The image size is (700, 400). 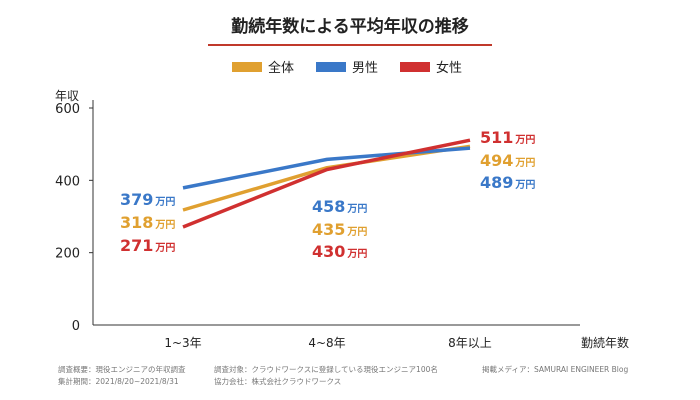 What do you see at coordinates (147, 245) in the screenshot?
I see `data-label-2-0: 271 万円` at bounding box center [147, 245].